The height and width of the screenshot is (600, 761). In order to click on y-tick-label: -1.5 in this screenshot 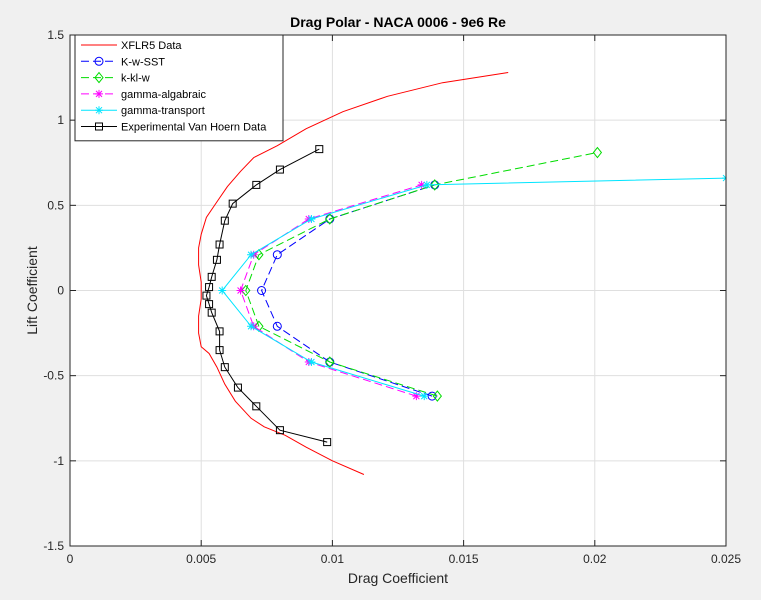, I will do `click(53, 546)`.